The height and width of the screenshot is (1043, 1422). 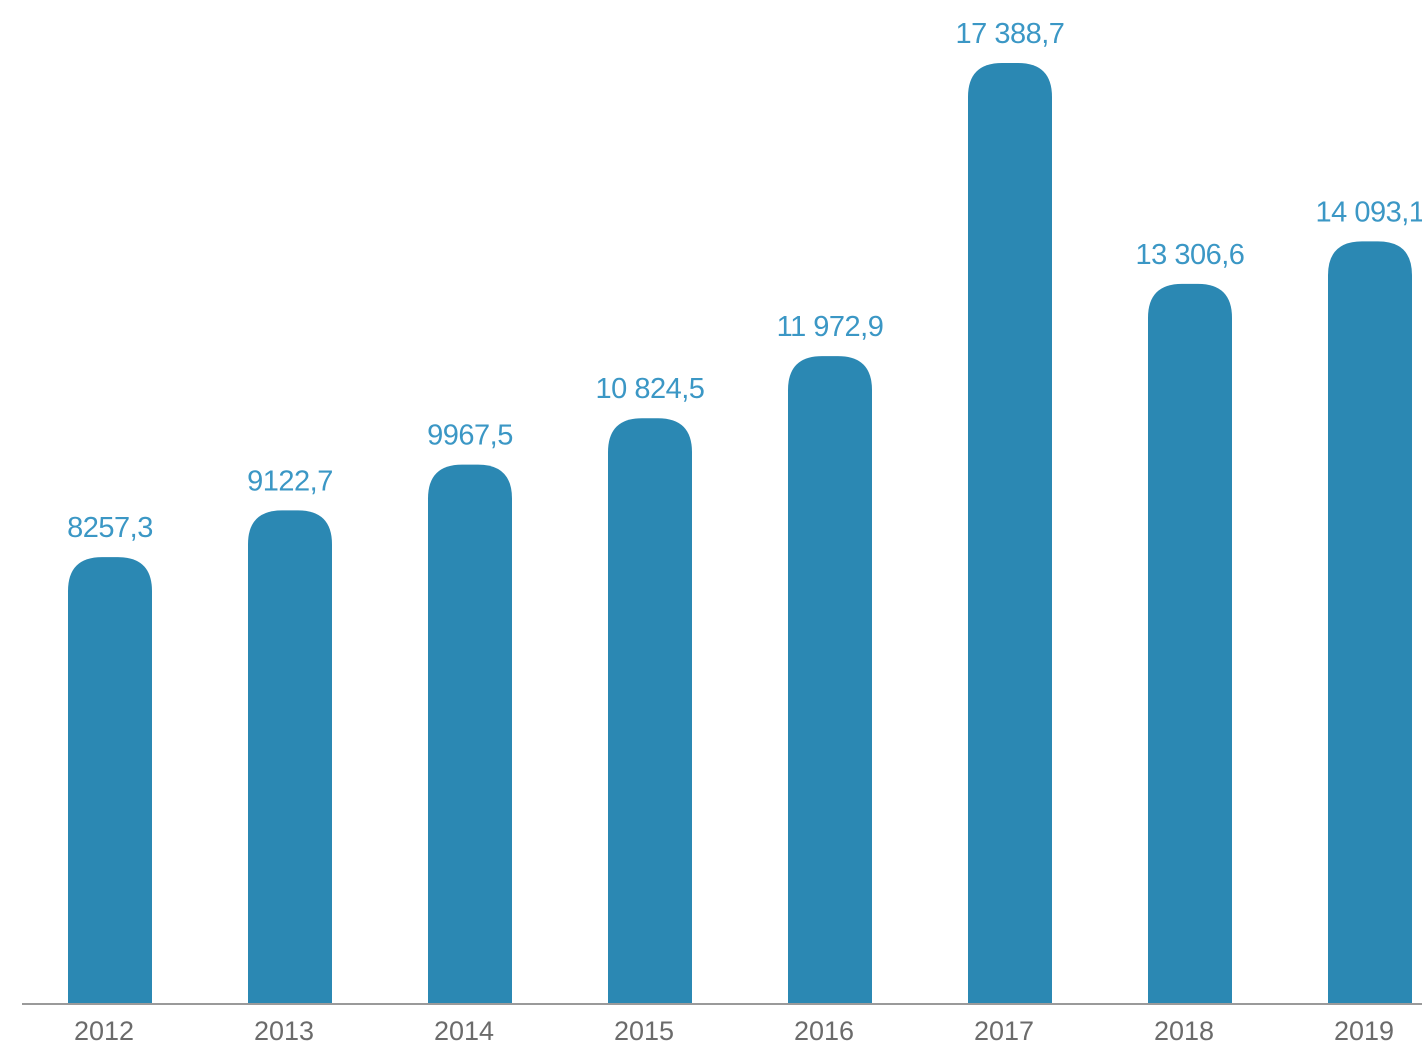 What do you see at coordinates (1184, 1029) in the screenshot?
I see `x-tick-label-2018: 2018` at bounding box center [1184, 1029].